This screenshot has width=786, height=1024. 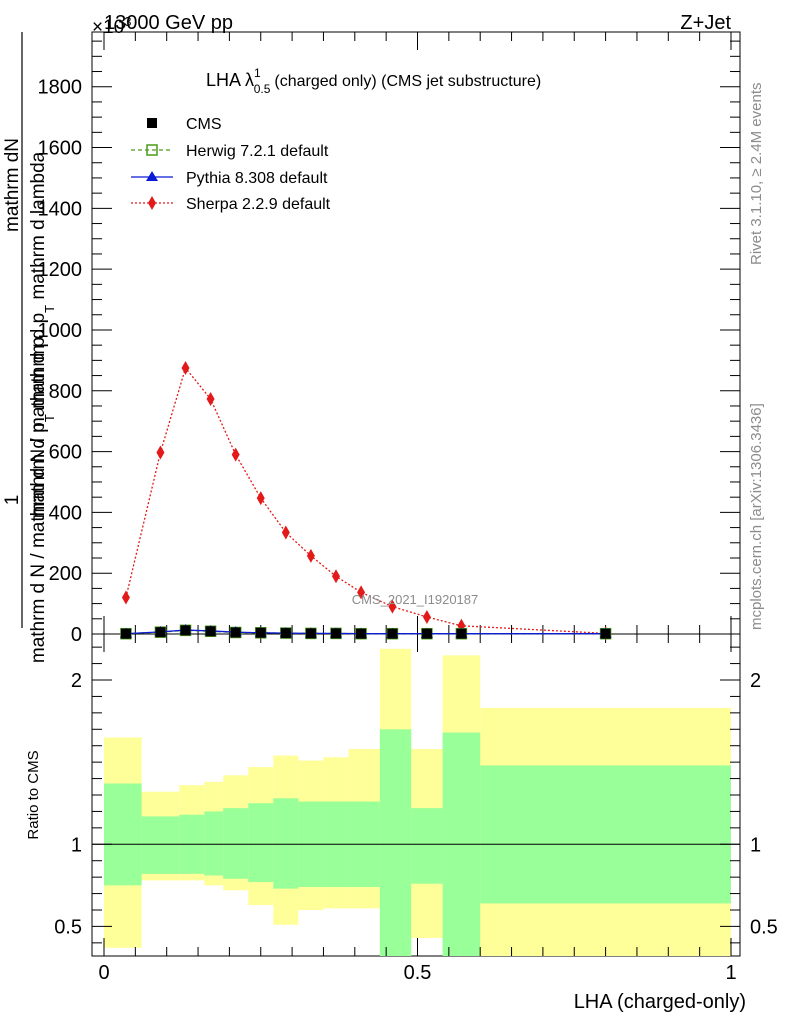 I want to click on legend-marker-cms, so click(x=152, y=123).